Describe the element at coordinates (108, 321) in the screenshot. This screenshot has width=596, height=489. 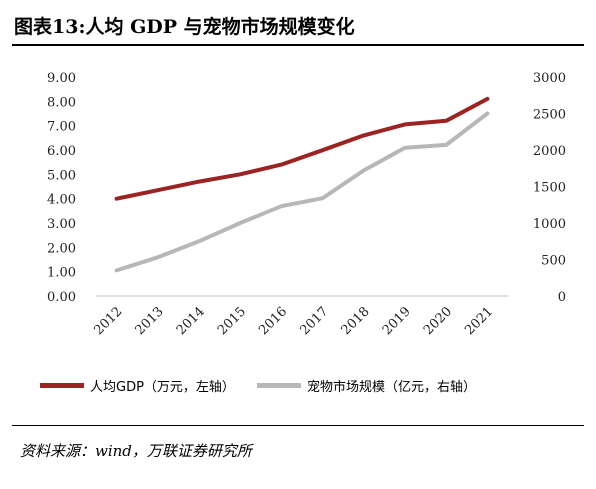
I see `x-tick-label: 2012` at that location.